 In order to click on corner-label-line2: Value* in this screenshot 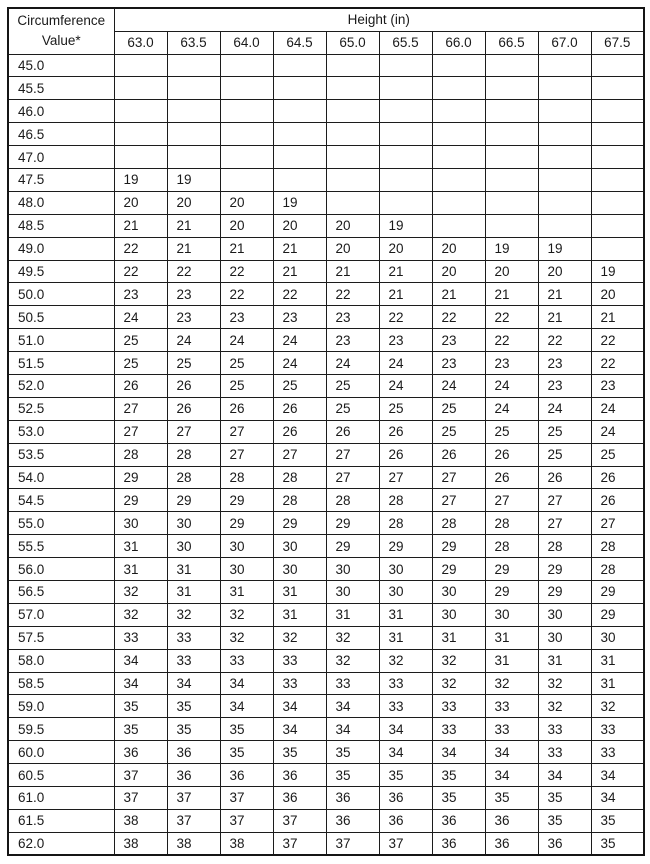, I will do `click(61, 41)`.